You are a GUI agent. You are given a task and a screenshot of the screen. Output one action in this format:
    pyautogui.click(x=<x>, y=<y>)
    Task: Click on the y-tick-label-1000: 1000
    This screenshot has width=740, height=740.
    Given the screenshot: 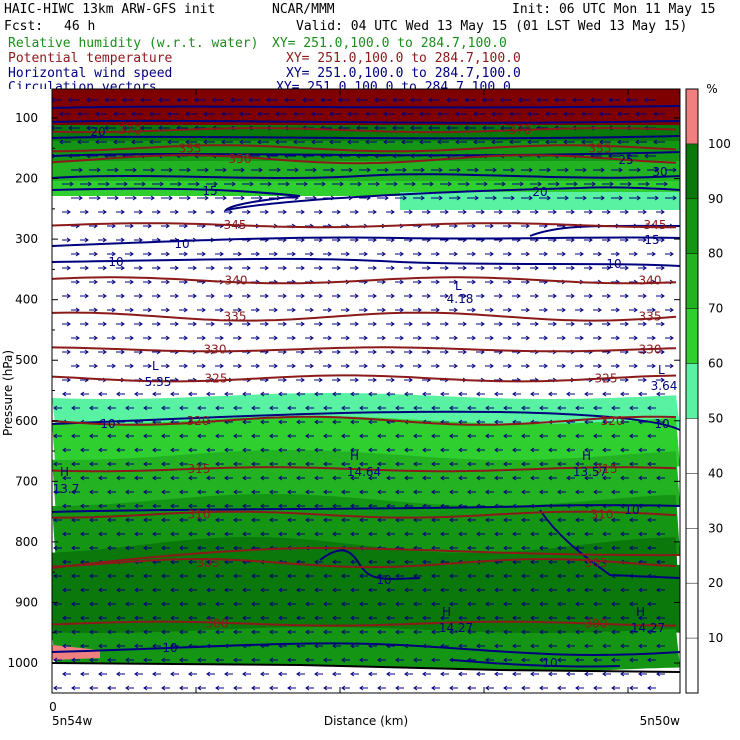 What is the action you would take?
    pyautogui.click(x=22, y=663)
    